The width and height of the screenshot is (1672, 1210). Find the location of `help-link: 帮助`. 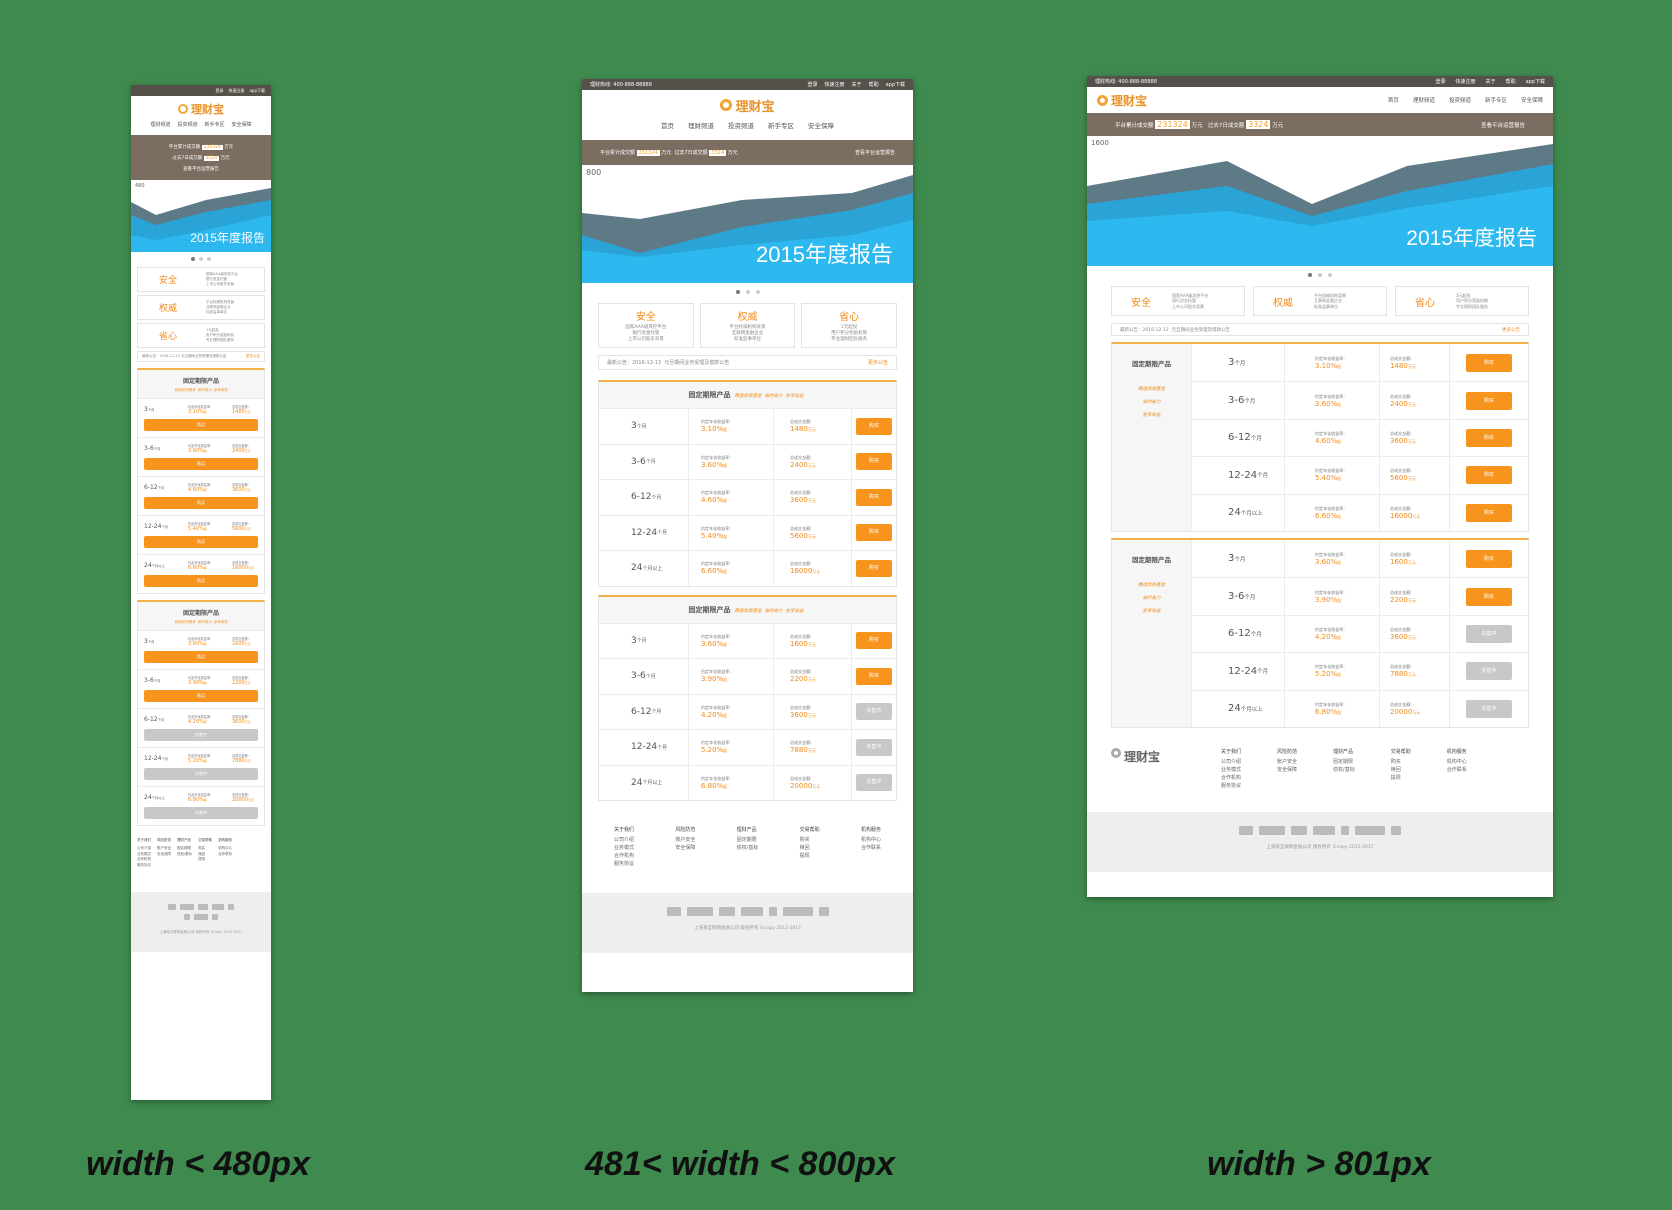

help-link: 帮助 is located at coordinates (873, 85).